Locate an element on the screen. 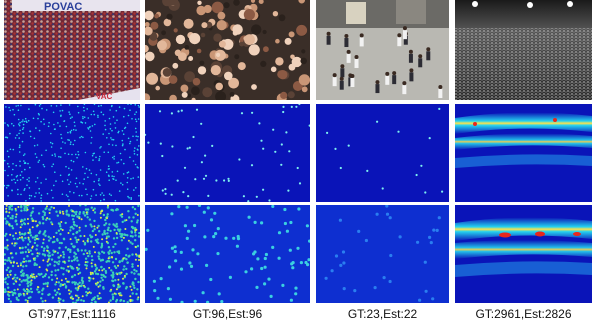  mall-count-caption: GT:23,Est:22 is located at coordinates (382, 314).